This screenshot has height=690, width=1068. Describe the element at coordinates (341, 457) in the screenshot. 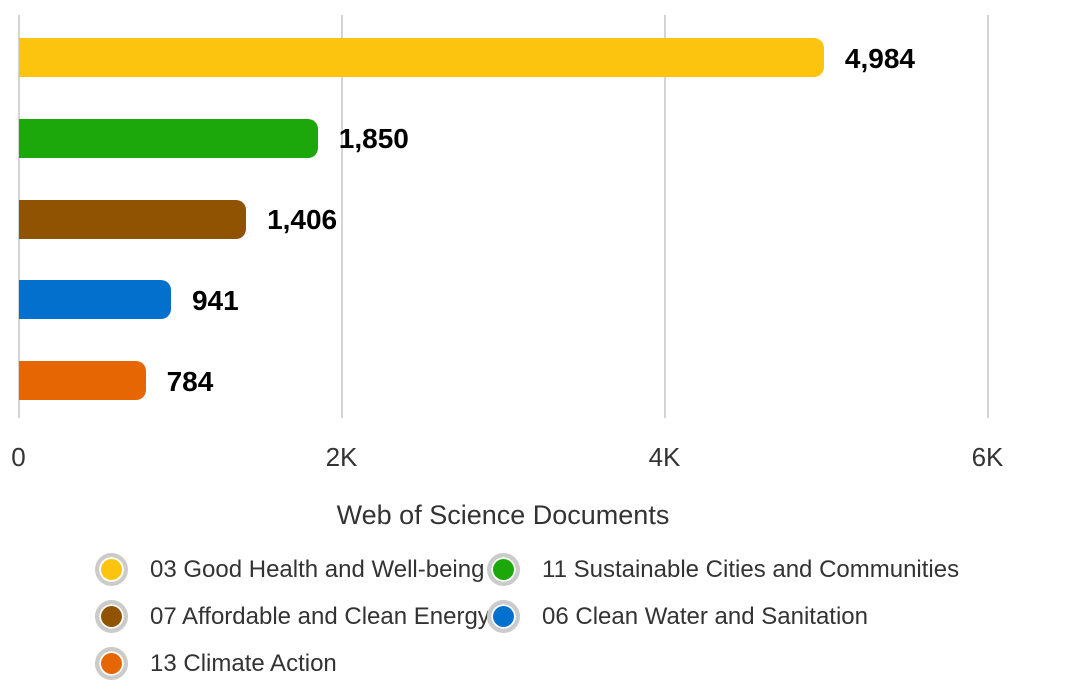

I see `x-tick-label: 2K` at that location.